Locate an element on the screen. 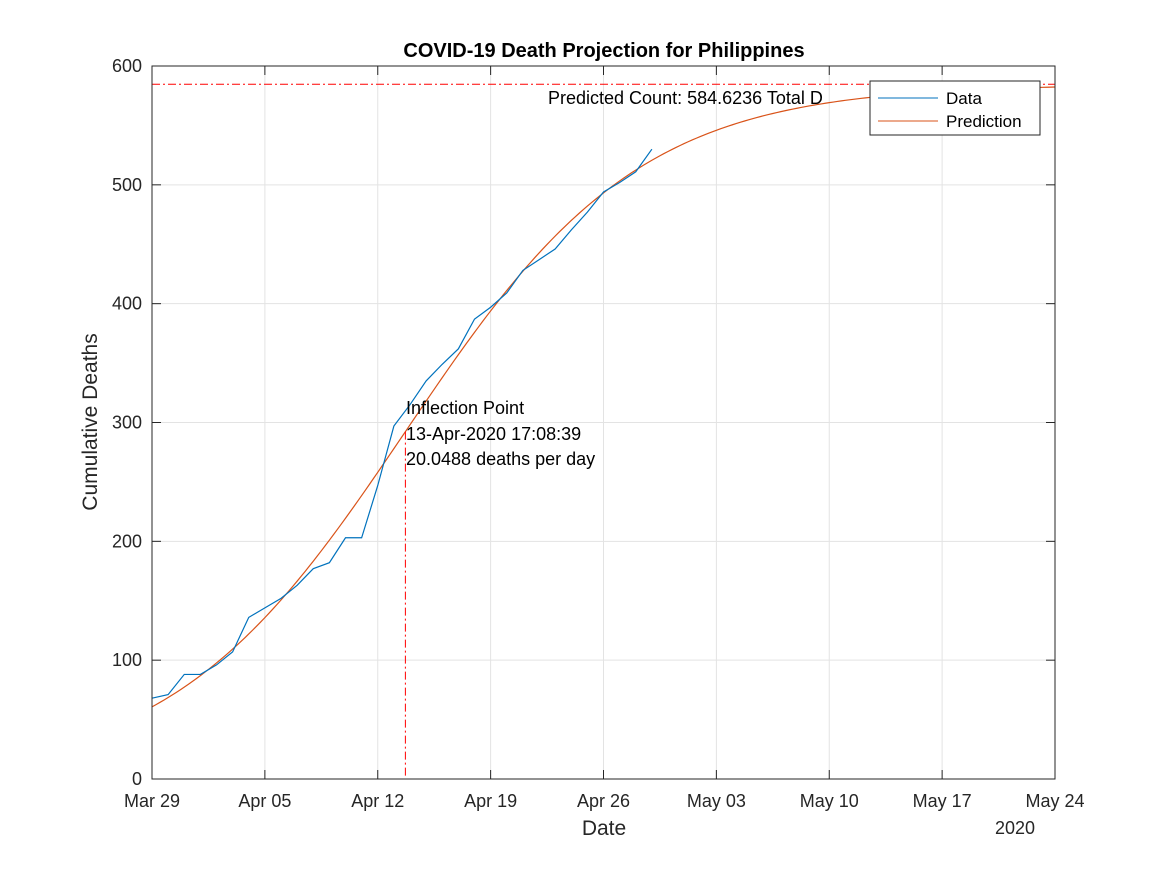  y-tick-label: 0 is located at coordinates (137, 779).